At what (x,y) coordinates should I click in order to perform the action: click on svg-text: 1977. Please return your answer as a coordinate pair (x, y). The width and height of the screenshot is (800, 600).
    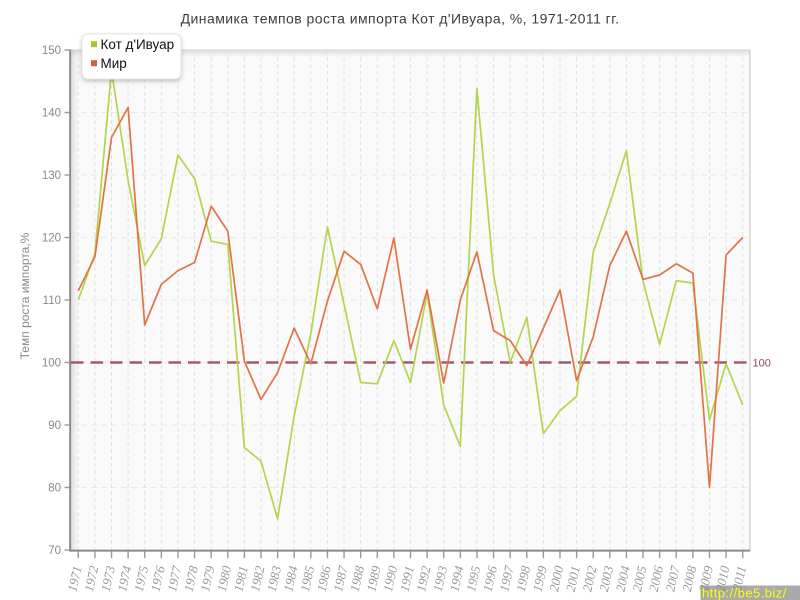
    Looking at the image, I should click on (174, 578).